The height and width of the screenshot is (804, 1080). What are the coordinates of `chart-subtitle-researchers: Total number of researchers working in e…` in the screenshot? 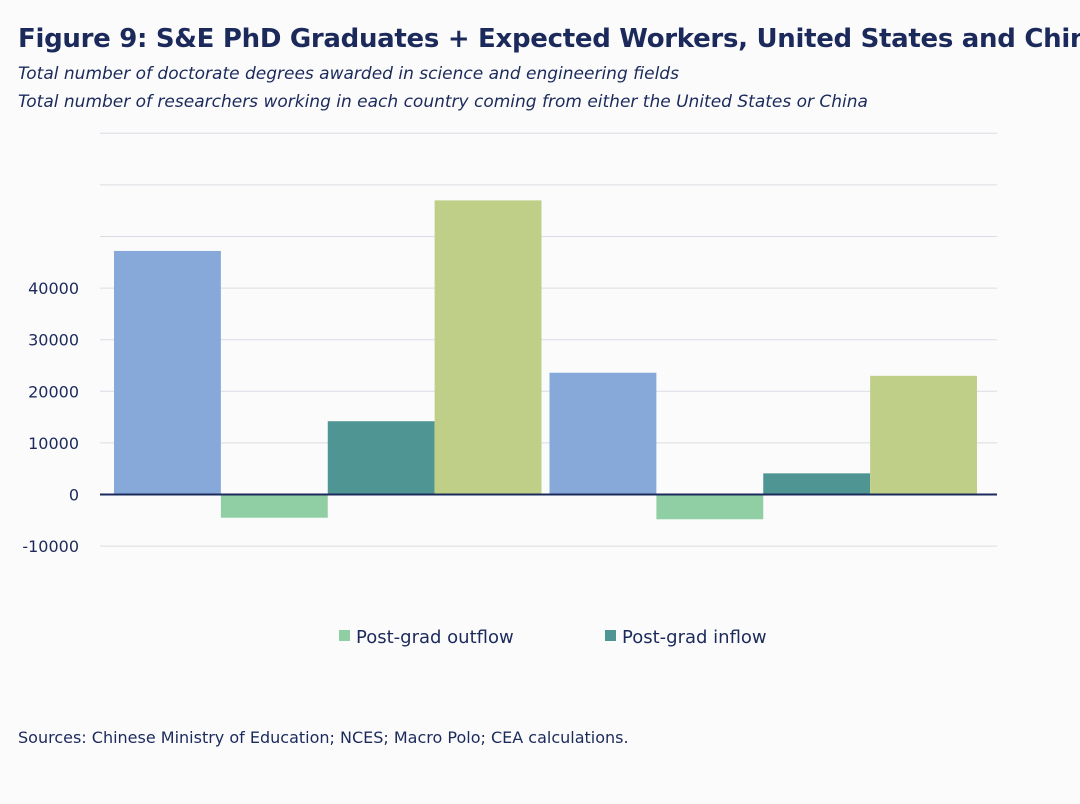 It's located at (443, 102).